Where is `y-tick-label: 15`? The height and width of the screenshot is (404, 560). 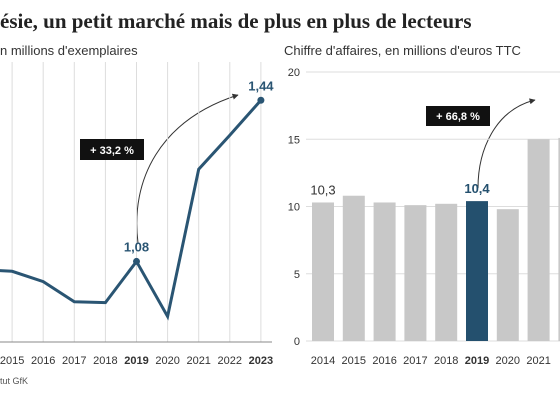 y-tick-label: 15 is located at coordinates (294, 140).